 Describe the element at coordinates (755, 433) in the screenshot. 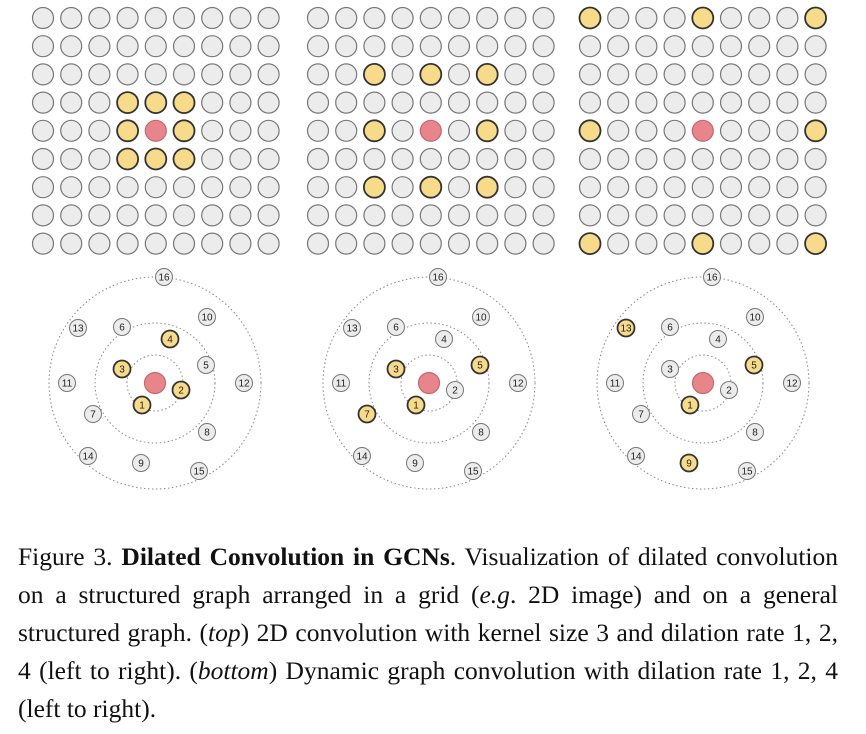

I see `graph-node-label: 8` at that location.